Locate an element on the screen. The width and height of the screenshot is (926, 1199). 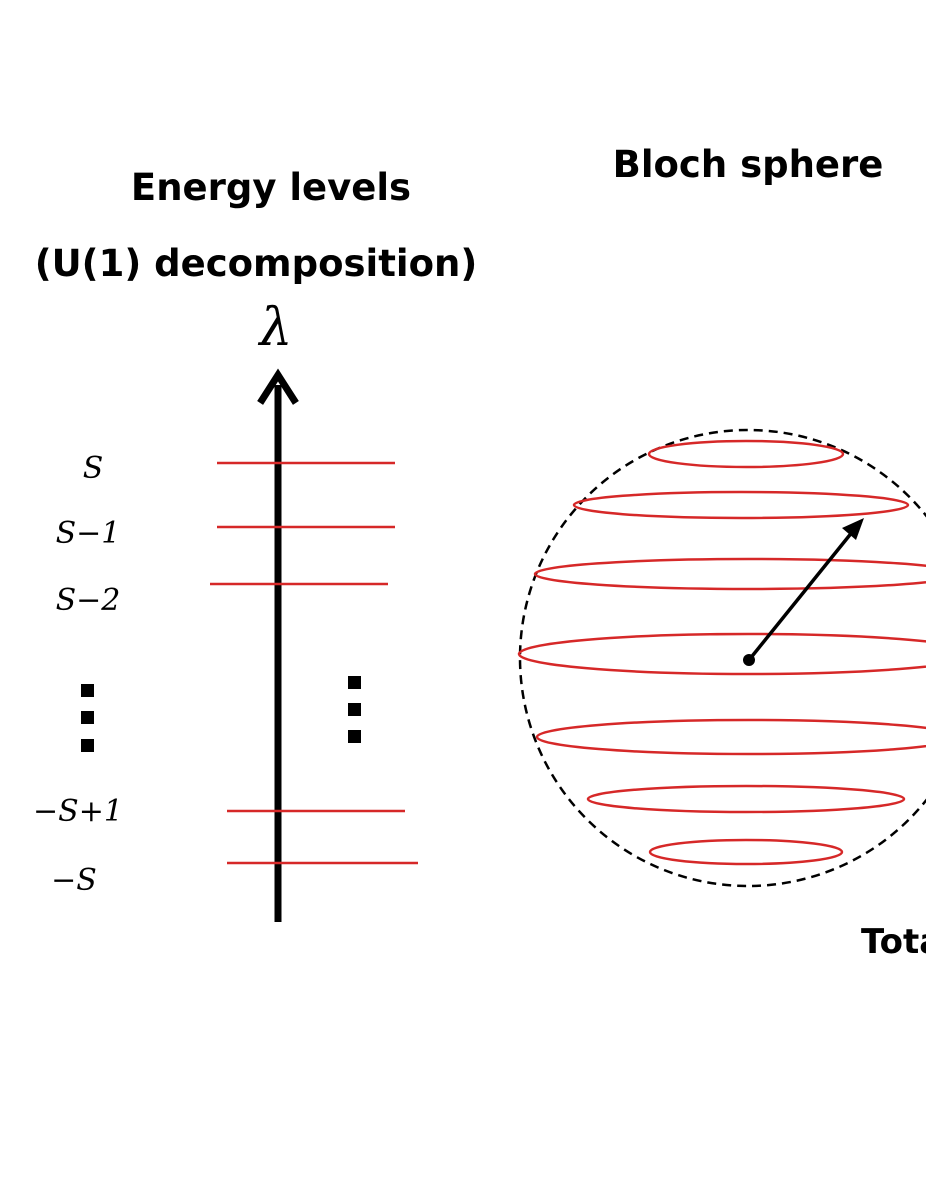
level-label-minus-s-plus-1: −S+1 is located at coordinates (78, 811).